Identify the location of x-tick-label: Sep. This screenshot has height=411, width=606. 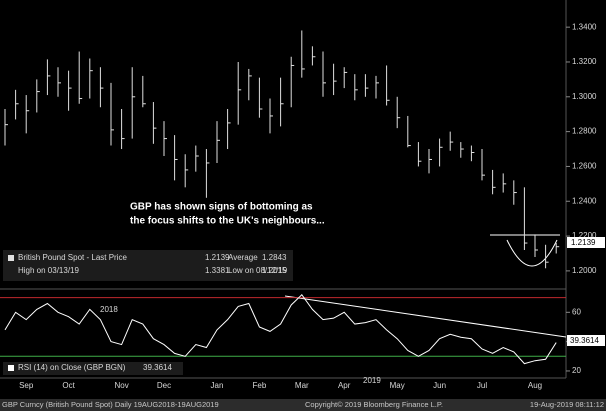
(26, 385).